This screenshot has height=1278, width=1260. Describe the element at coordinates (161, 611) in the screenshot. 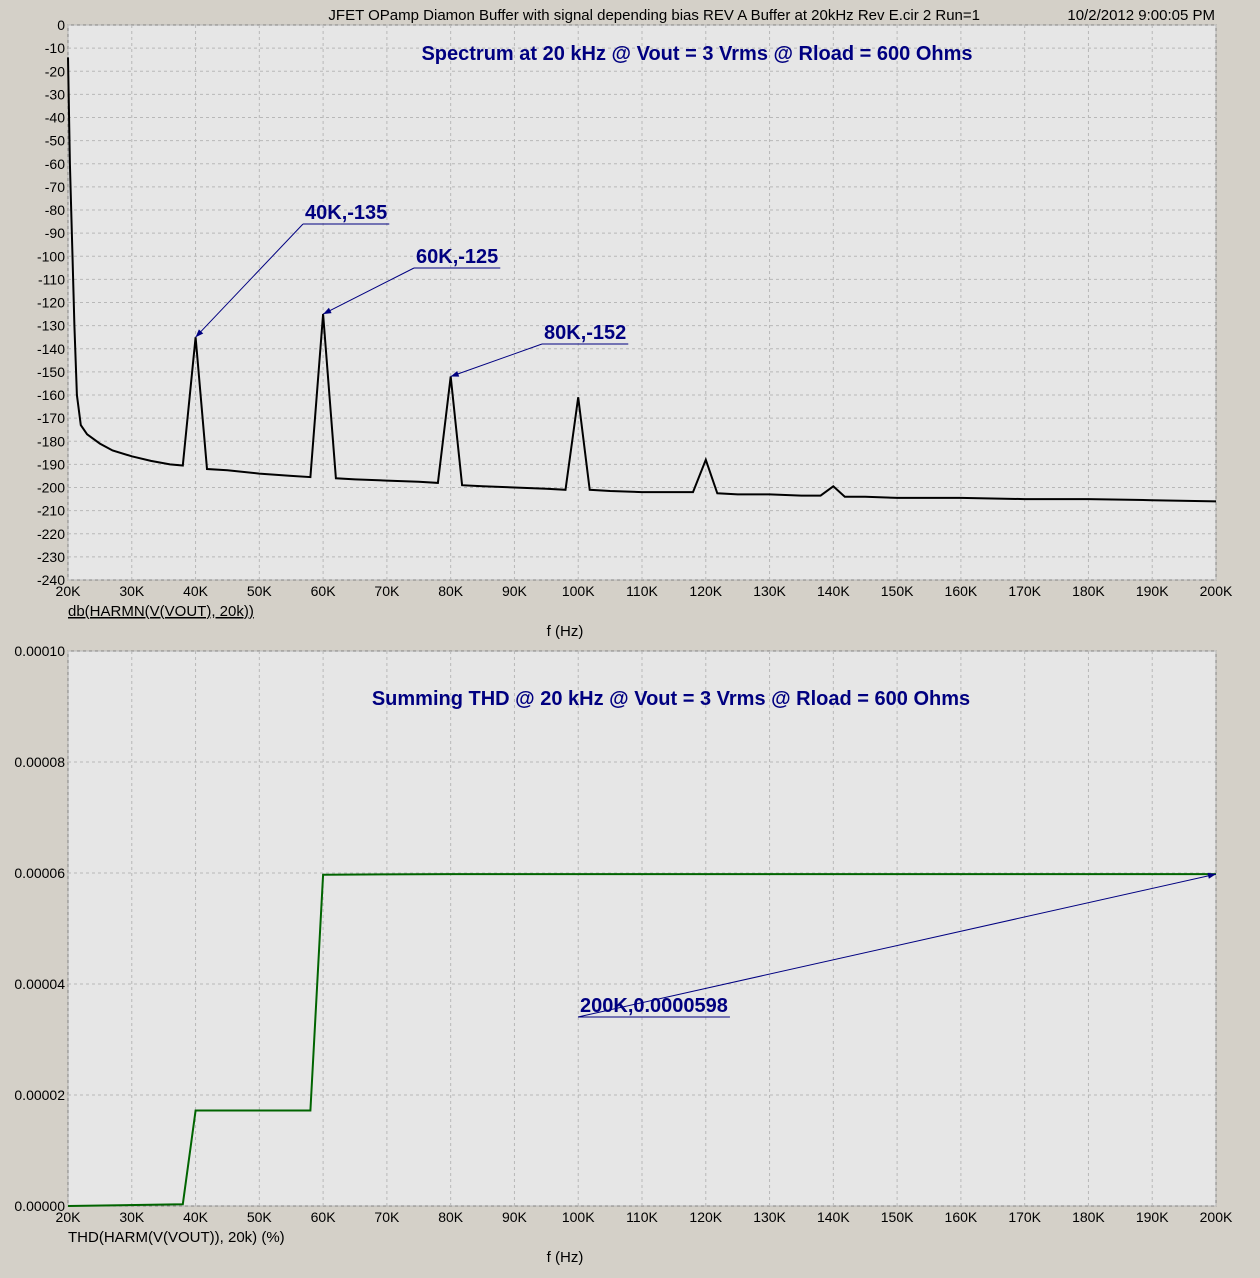

I see `spectrum-y-axis-label: db(HARMN(V(VOUT), 20k))` at that location.